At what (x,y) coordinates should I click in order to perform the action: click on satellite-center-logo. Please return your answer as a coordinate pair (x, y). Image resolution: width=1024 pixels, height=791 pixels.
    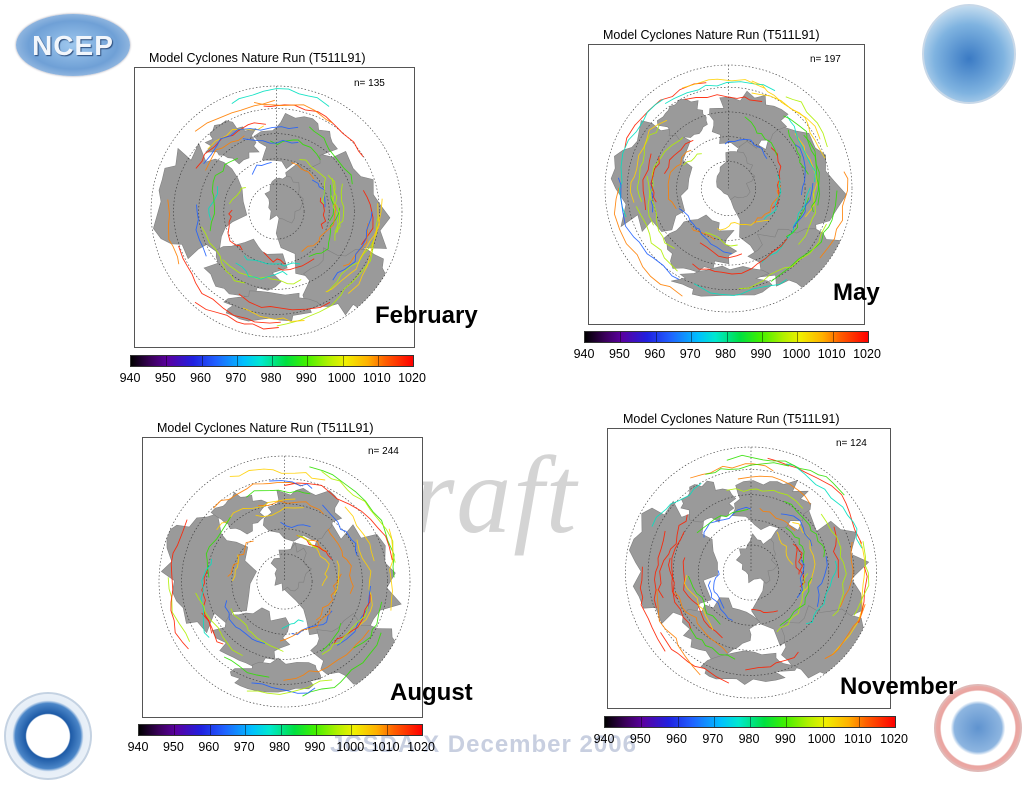
    Looking at the image, I should click on (969, 54).